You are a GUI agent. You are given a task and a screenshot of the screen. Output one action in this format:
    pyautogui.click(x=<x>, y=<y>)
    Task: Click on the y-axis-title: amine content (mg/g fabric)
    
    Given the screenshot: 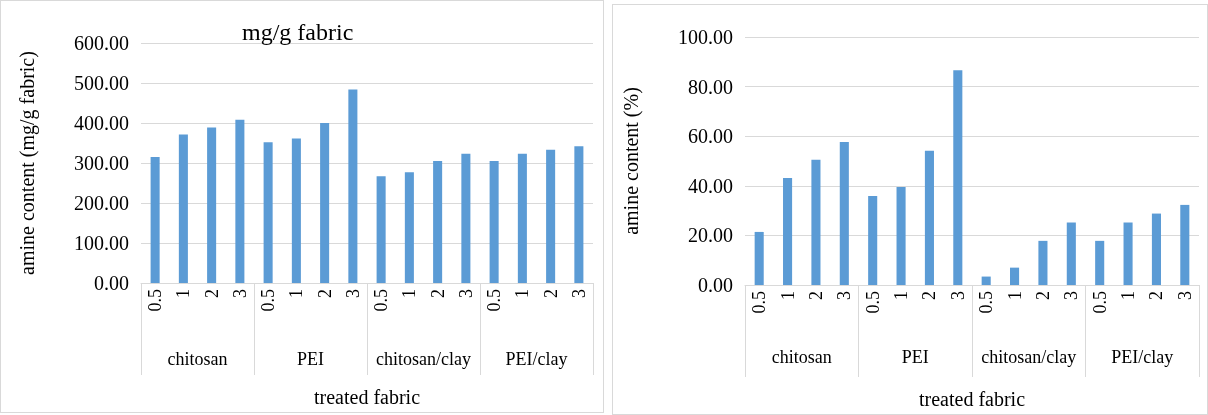 What is the action you would take?
    pyautogui.click(x=27, y=163)
    